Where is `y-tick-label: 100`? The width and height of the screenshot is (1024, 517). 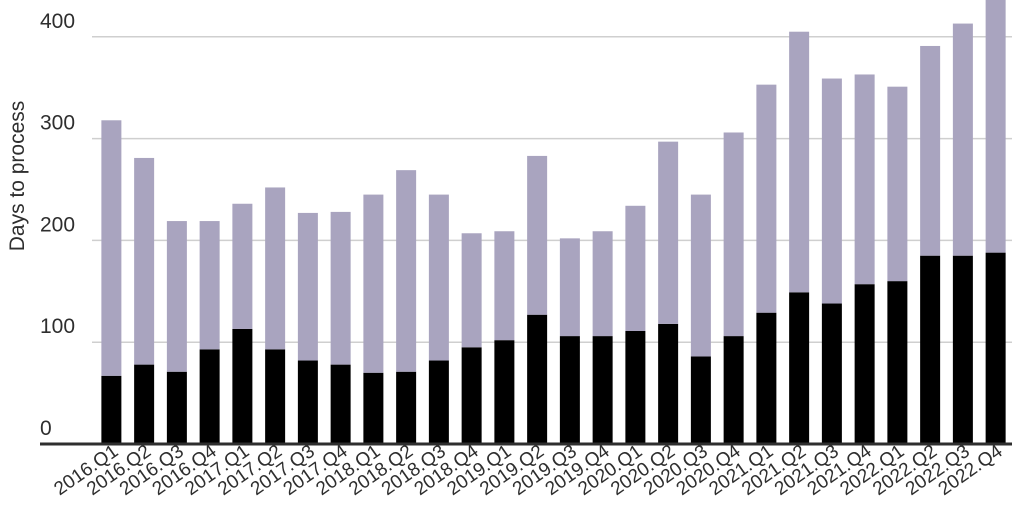 y-tick-label: 100 is located at coordinates (57, 326).